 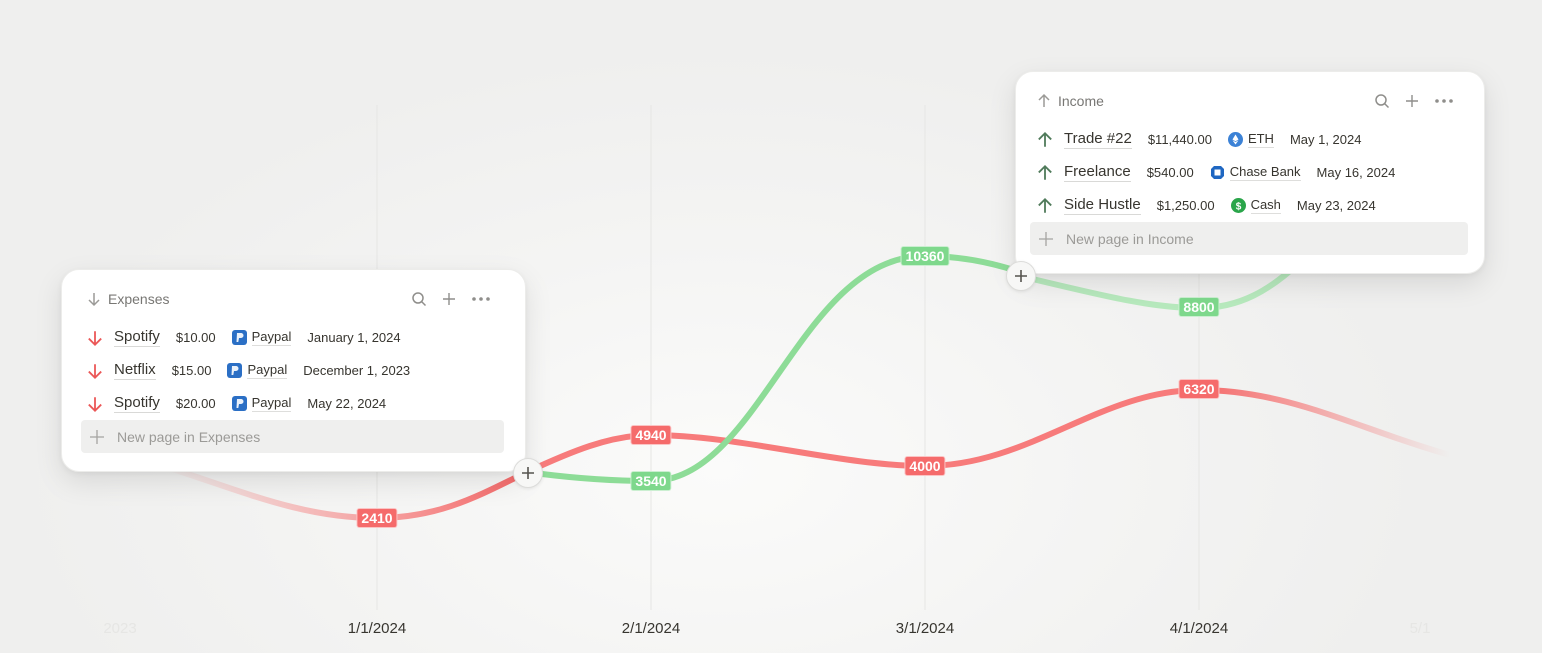 What do you see at coordinates (139, 299) in the screenshot?
I see `expenses-card-title: Expenses` at bounding box center [139, 299].